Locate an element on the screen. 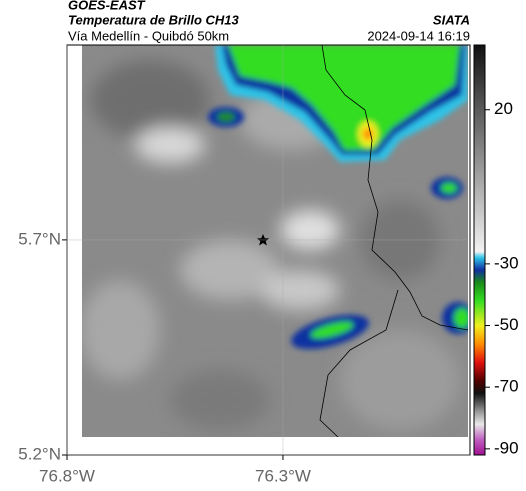  colorbar is located at coordinates (479, 250).